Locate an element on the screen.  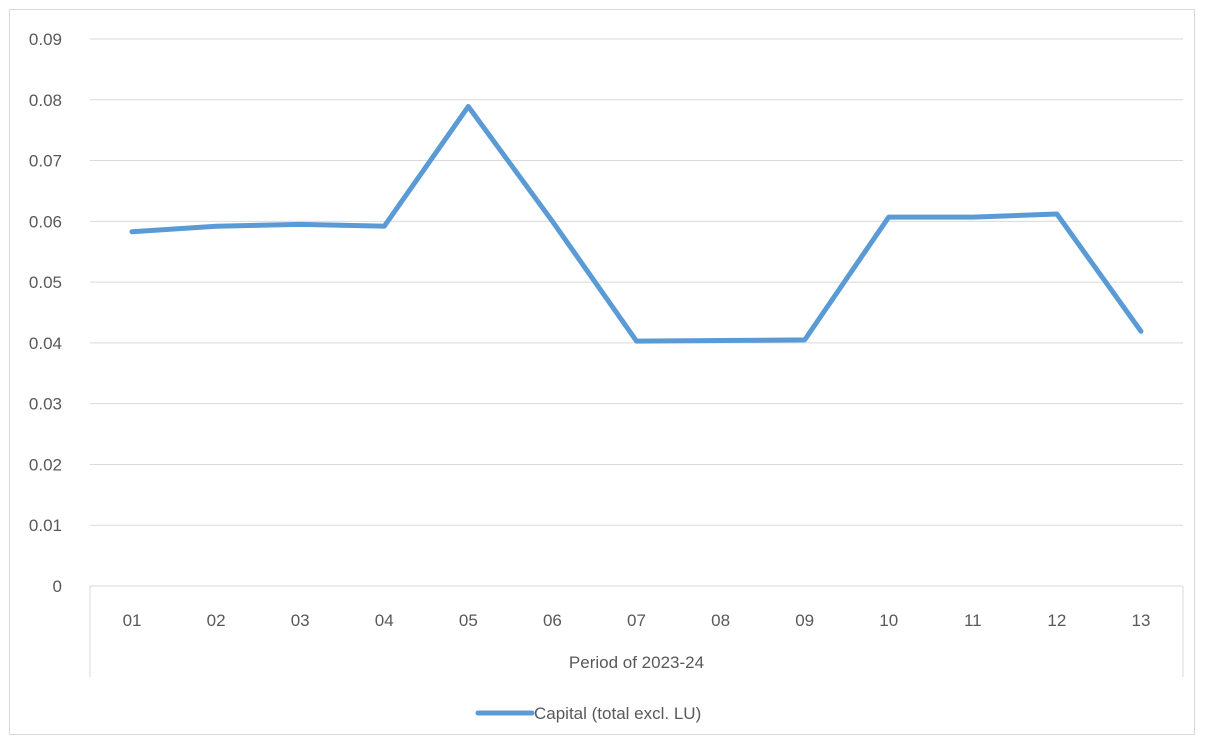
y-tick-label: 0.02 is located at coordinates (45, 464).